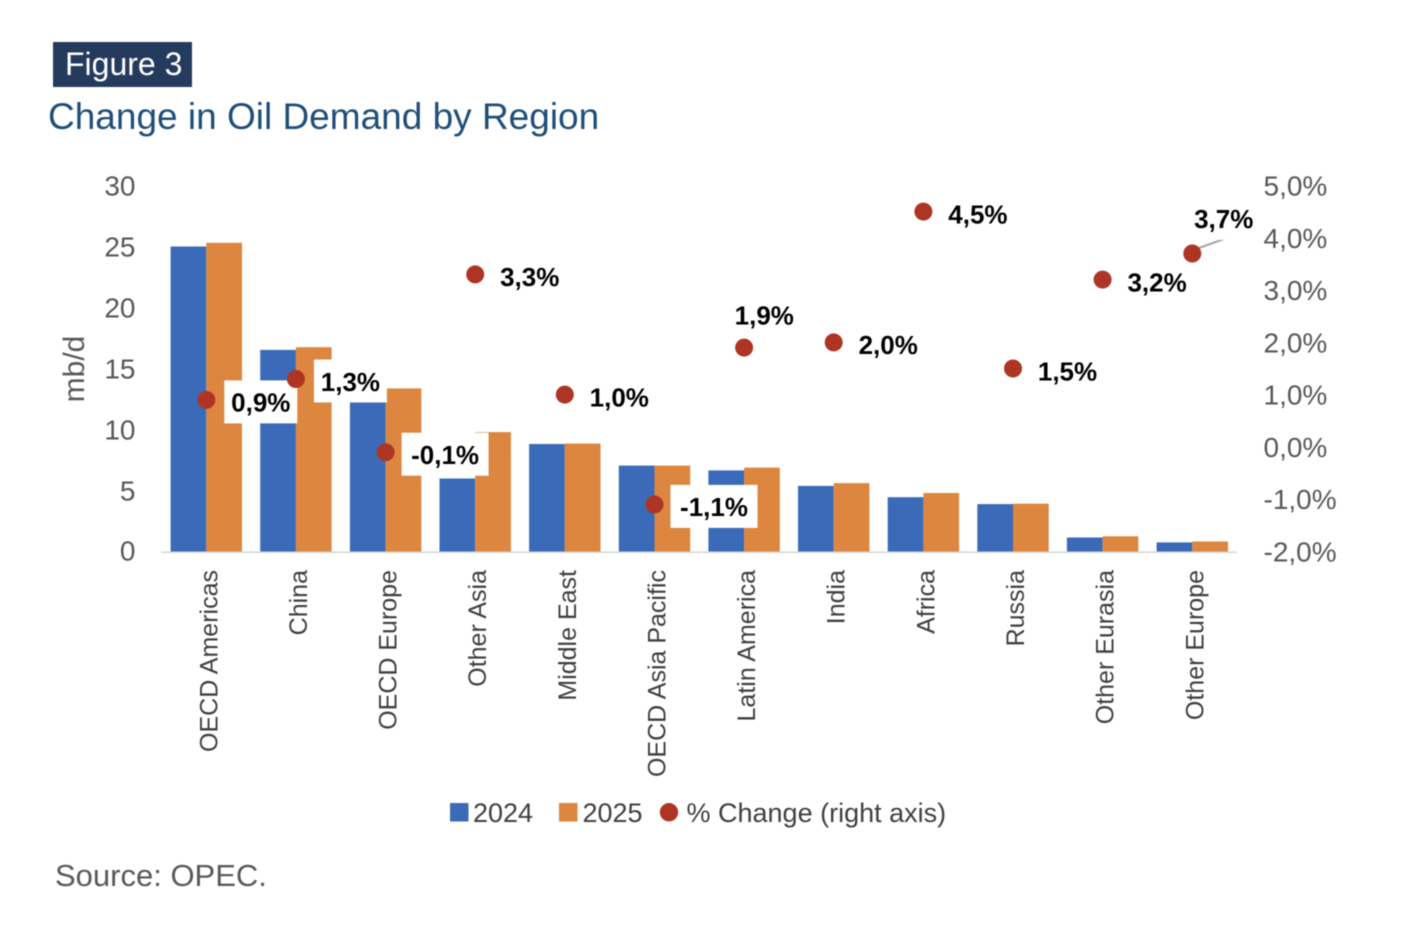 The height and width of the screenshot is (942, 1420). I want to click on svg-text: 1,9%, so click(764, 315).